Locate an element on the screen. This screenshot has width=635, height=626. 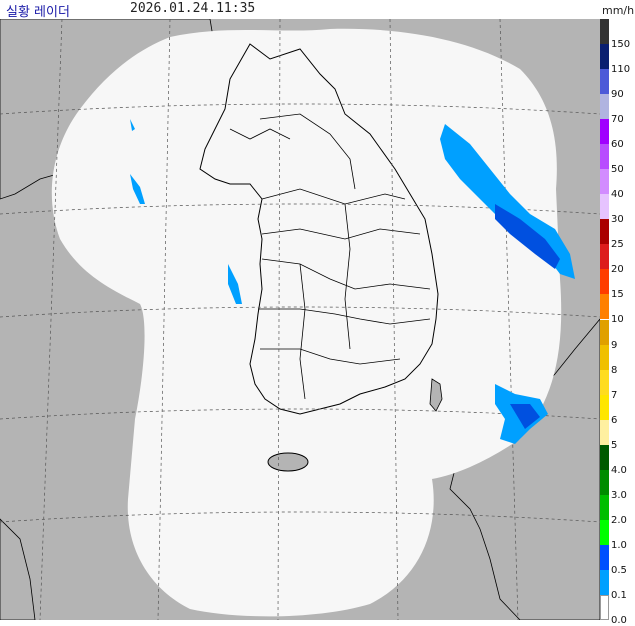
legend-item: 9 is located at coordinates (617, 335).